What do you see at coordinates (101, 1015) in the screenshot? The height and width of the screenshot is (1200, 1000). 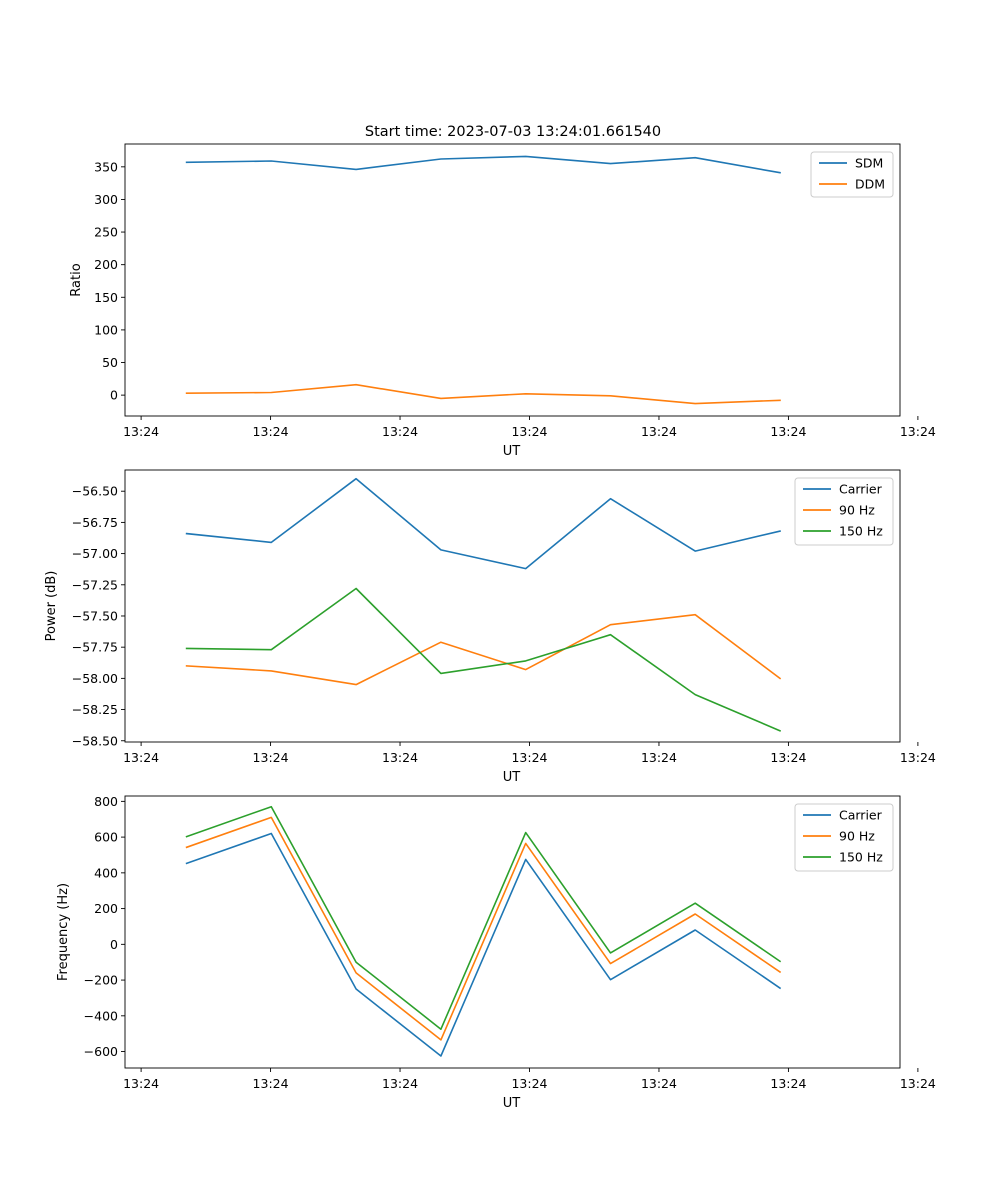 I see `y-tick-label: −400` at bounding box center [101, 1015].